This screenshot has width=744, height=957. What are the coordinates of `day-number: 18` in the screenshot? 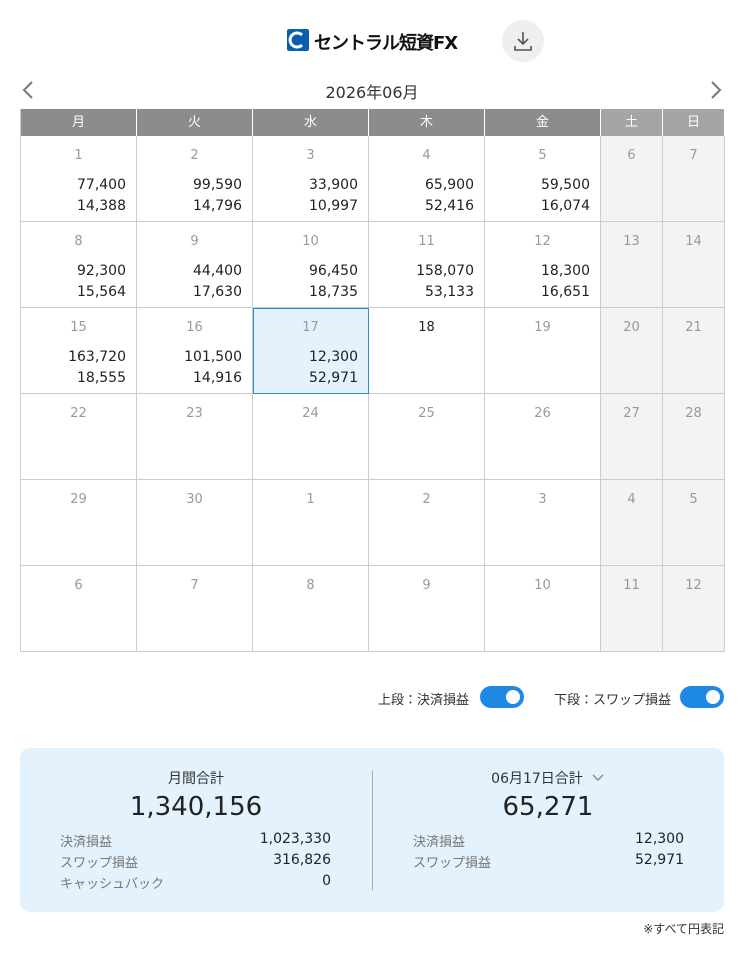 It's located at (426, 327).